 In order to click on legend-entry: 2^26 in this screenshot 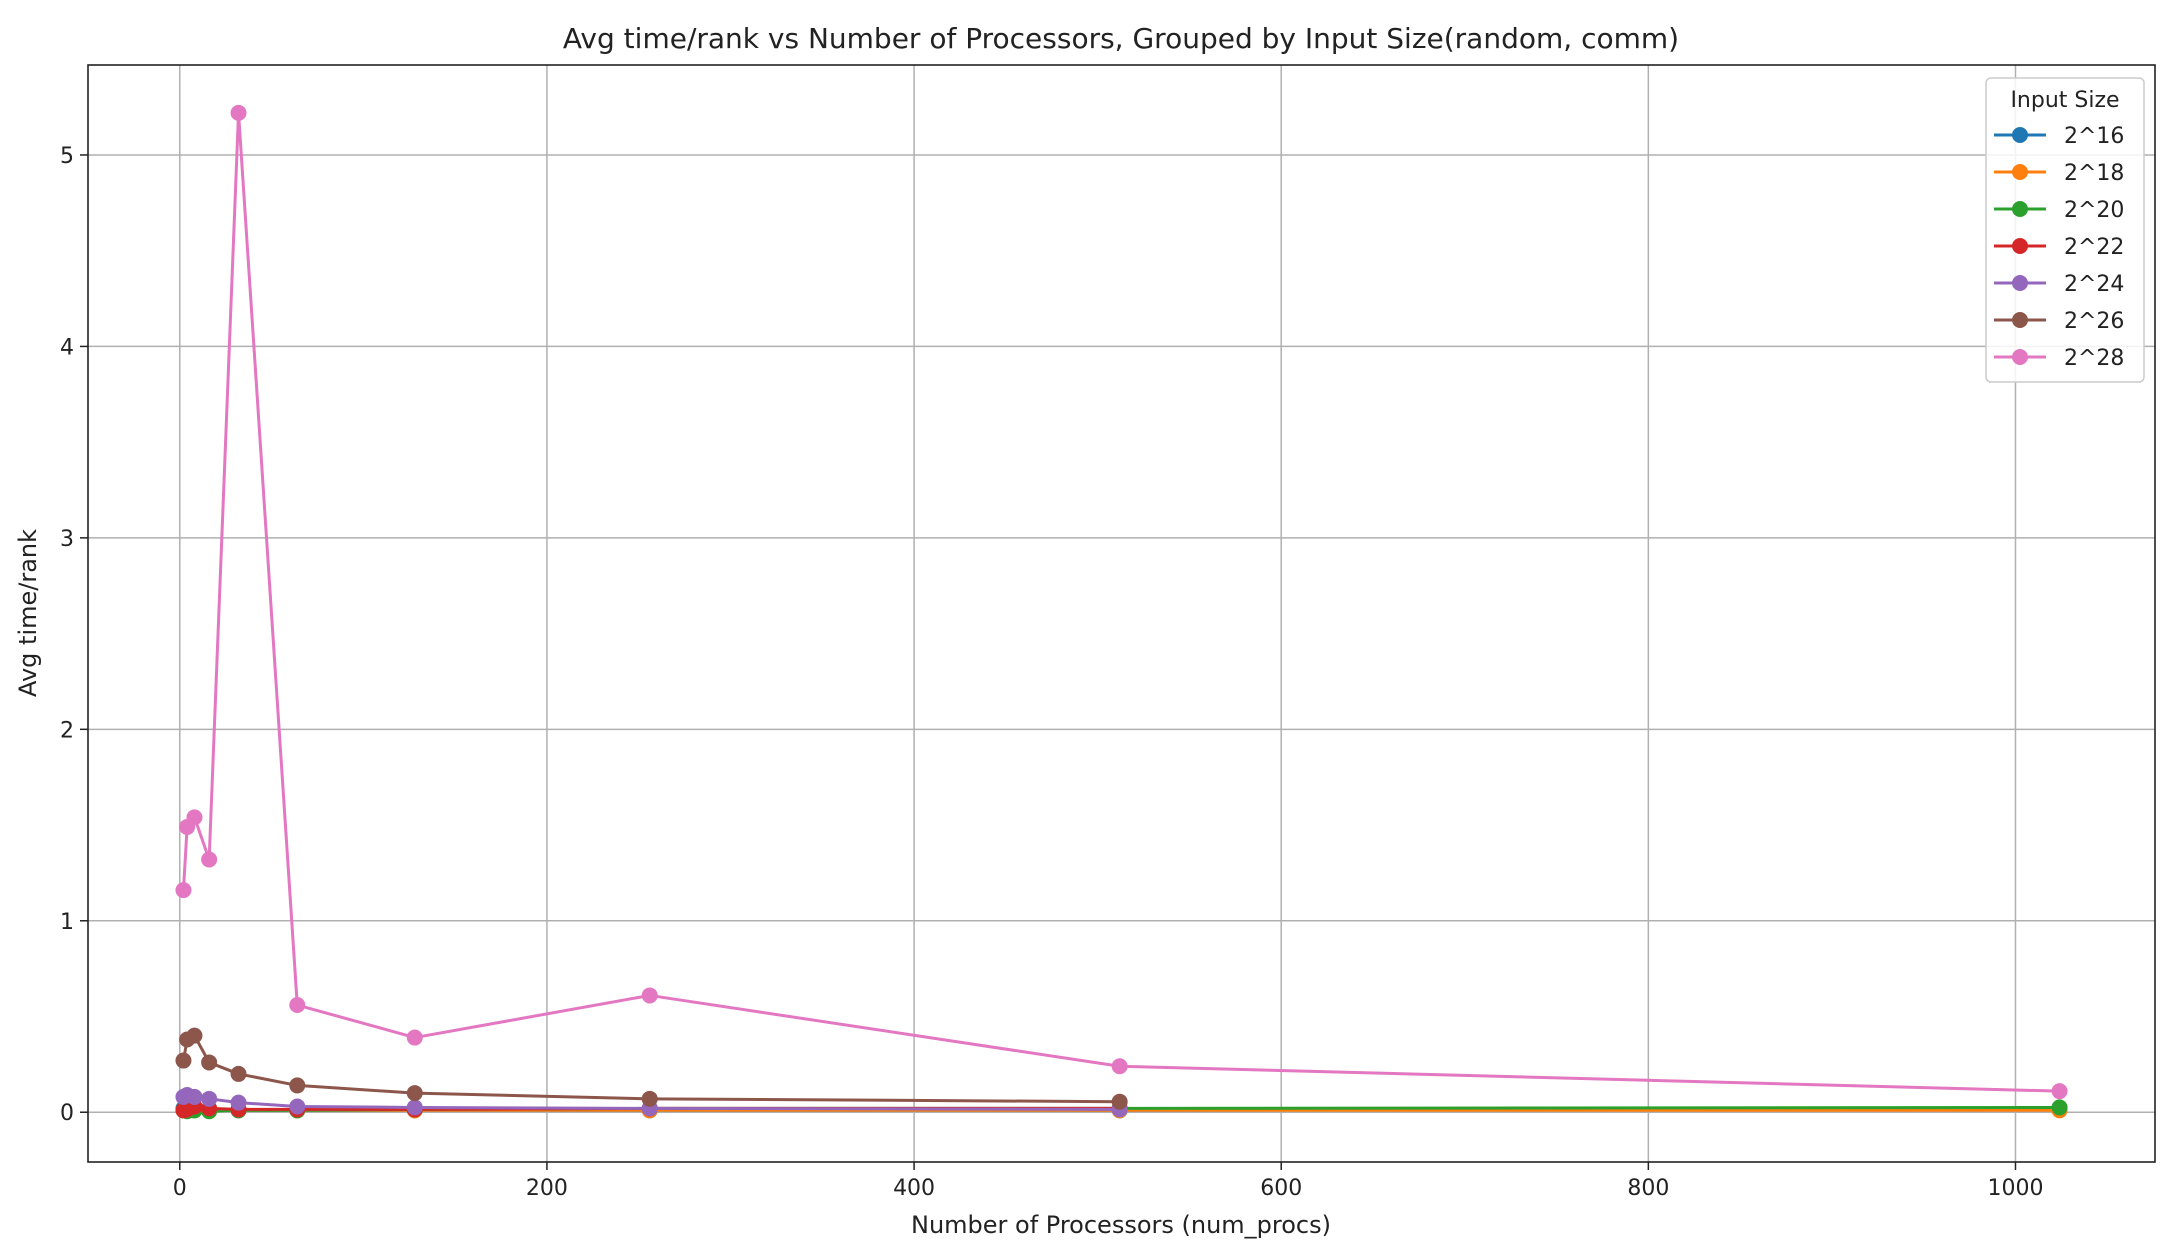, I will do `click(2059, 321)`.